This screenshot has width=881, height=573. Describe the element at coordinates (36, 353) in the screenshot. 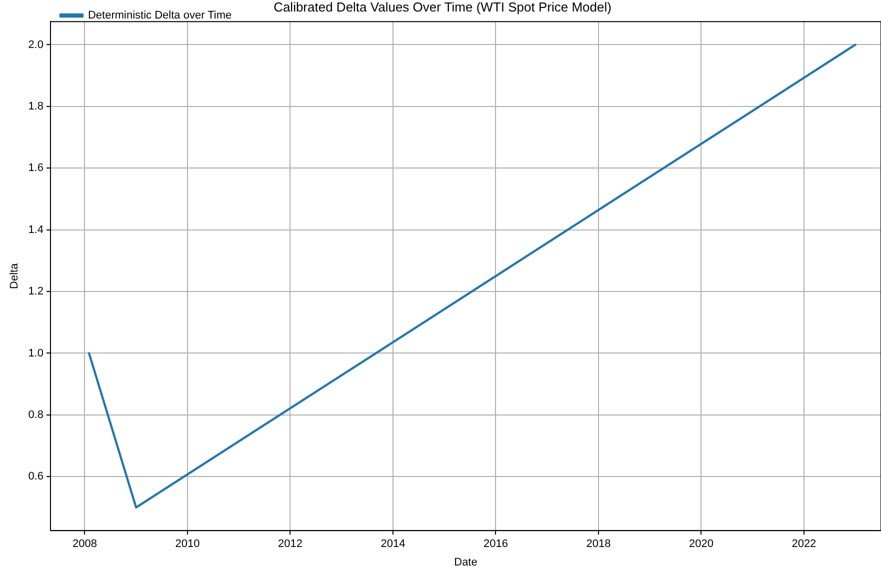

I see `y-tick-label: 1.0` at that location.